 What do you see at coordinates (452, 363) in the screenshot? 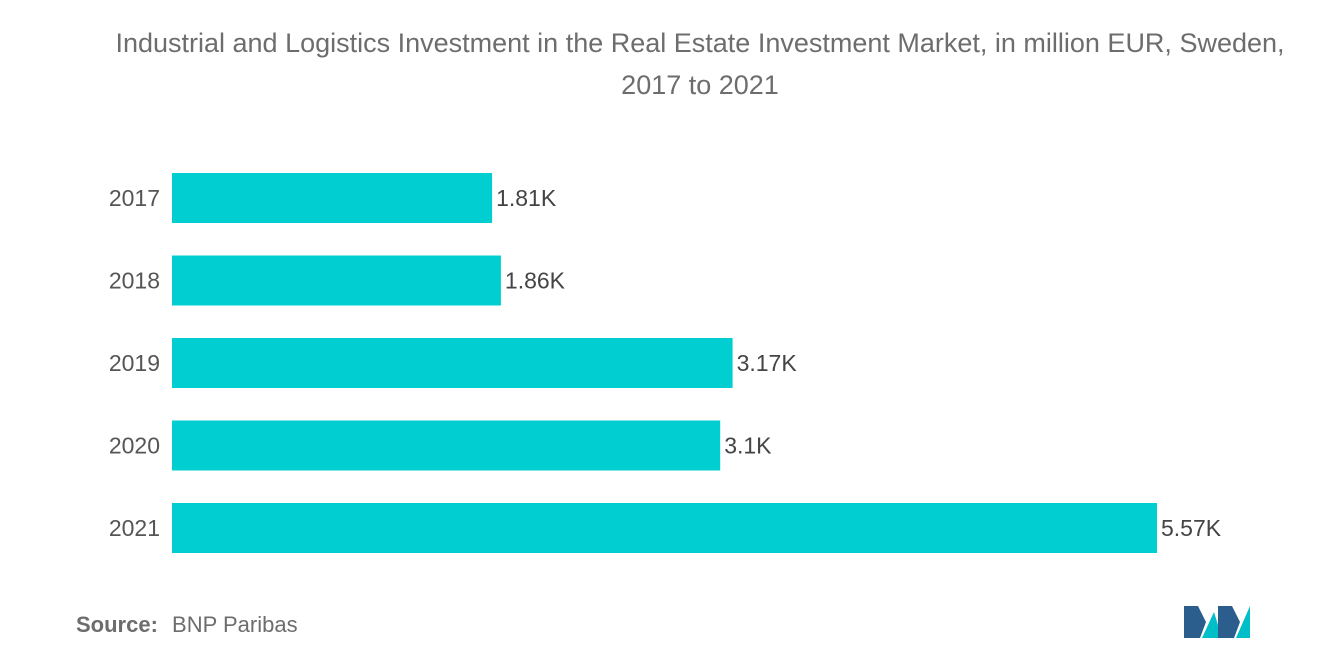
I see `bar-2019` at bounding box center [452, 363].